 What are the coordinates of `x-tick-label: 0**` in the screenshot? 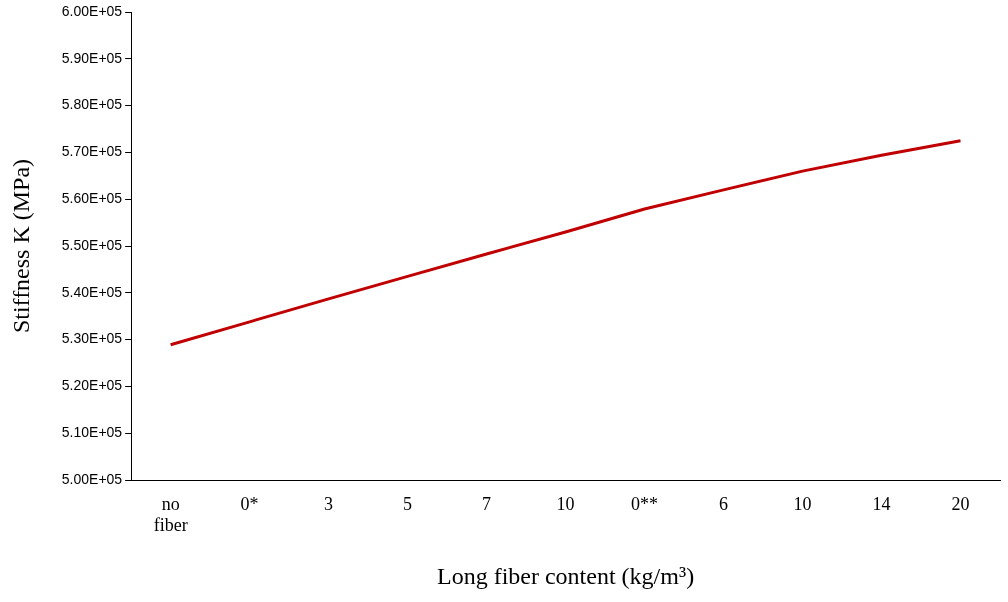 It's located at (645, 503).